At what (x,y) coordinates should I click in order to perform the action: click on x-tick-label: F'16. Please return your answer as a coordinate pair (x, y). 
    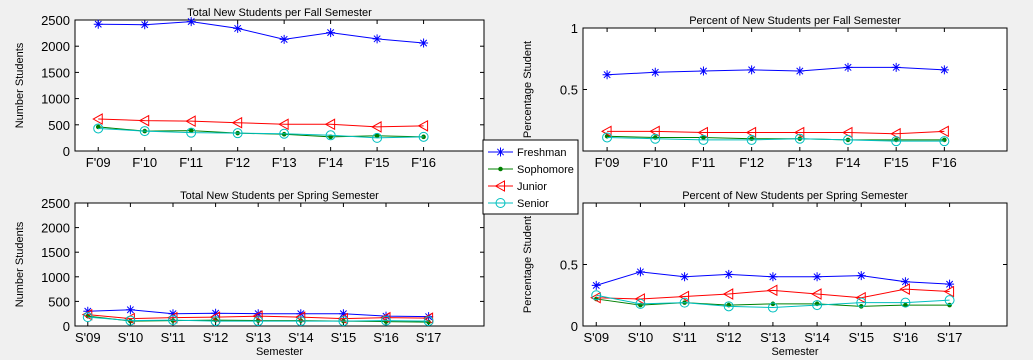
    Looking at the image, I should click on (423, 162).